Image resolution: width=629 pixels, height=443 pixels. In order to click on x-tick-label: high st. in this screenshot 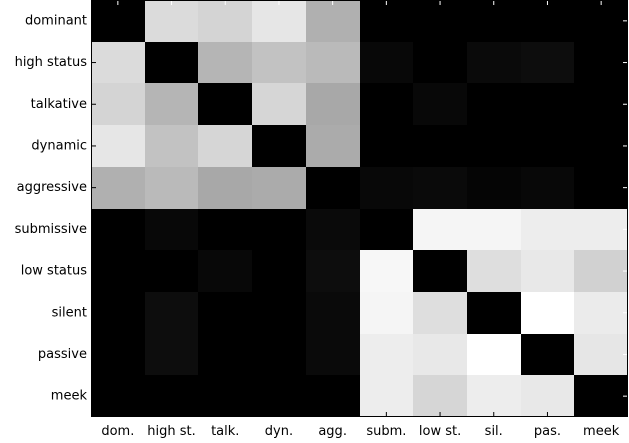, I will do `click(171, 431)`.